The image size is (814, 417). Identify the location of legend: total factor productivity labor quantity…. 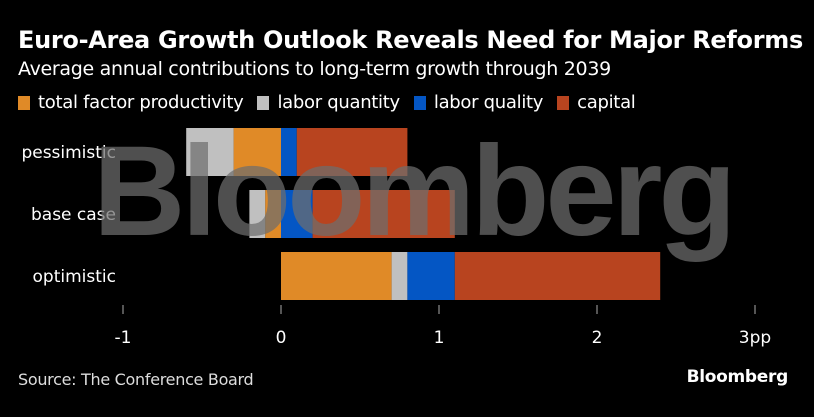
(334, 102).